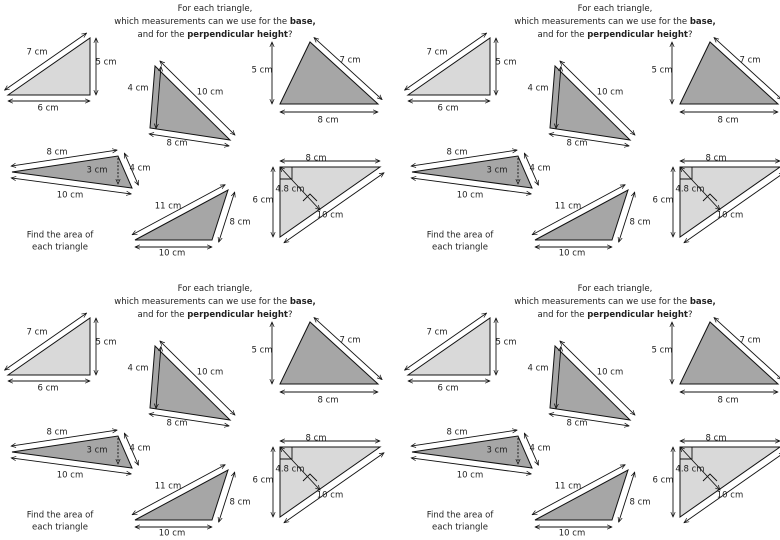 The width and height of the screenshot is (780, 540). I want to click on footer-text: each triangle, so click(60, 528).